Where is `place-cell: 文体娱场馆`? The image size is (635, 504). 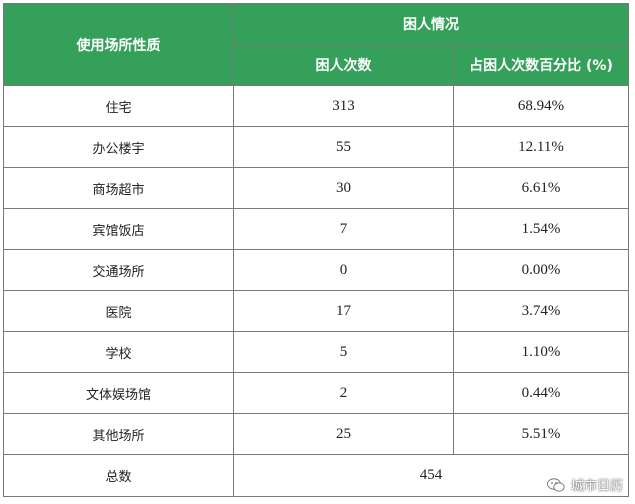
place-cell: 文体娱场馆 is located at coordinates (118, 393).